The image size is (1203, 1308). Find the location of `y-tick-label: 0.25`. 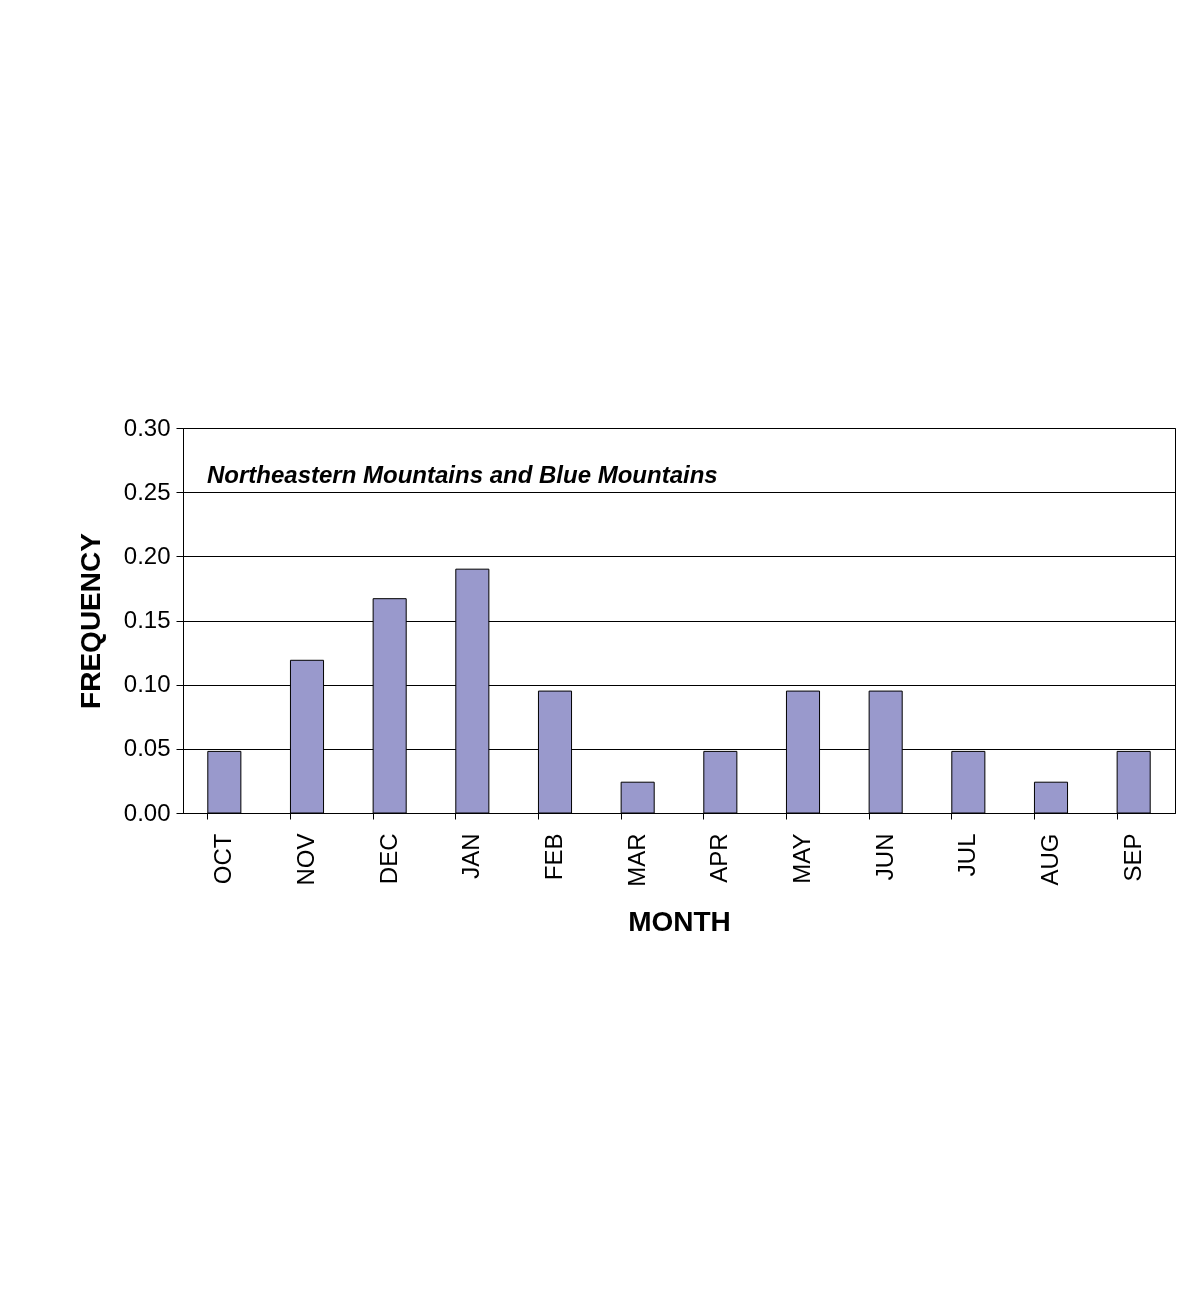

y-tick-label: 0.25 is located at coordinates (147, 491).